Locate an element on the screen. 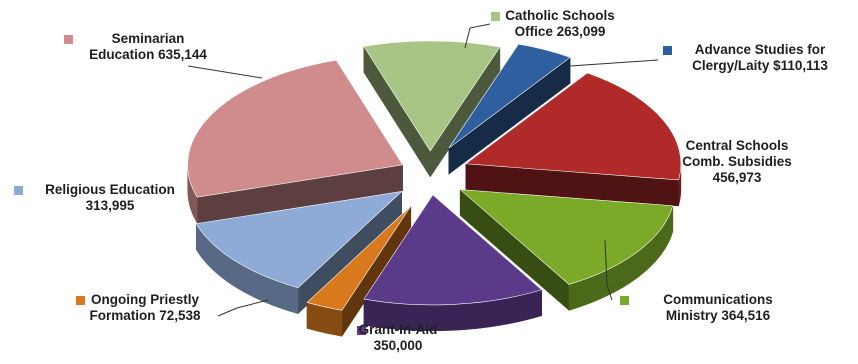 The height and width of the screenshot is (364, 858). slice-label-line: 350,000 is located at coordinates (398, 345).